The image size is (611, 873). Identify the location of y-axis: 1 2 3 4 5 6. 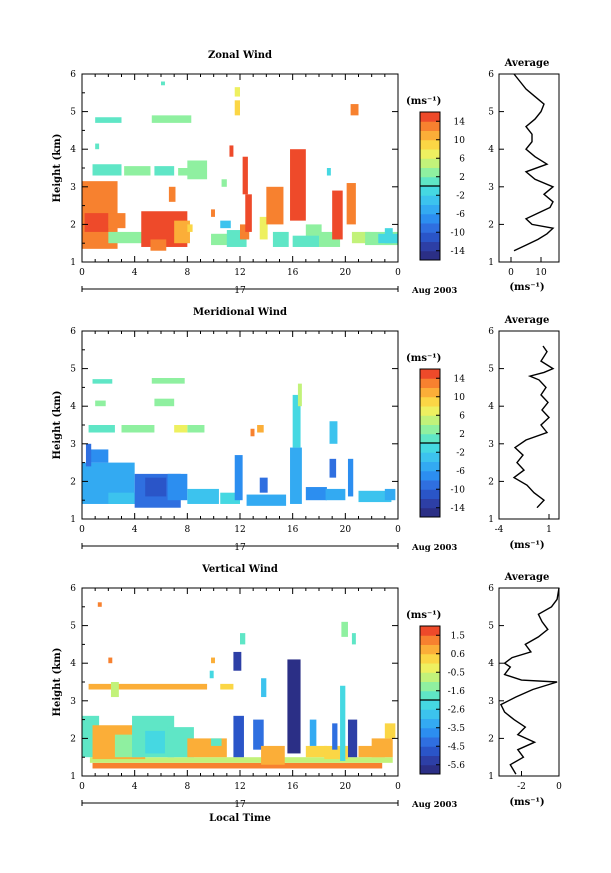
(234, 169).